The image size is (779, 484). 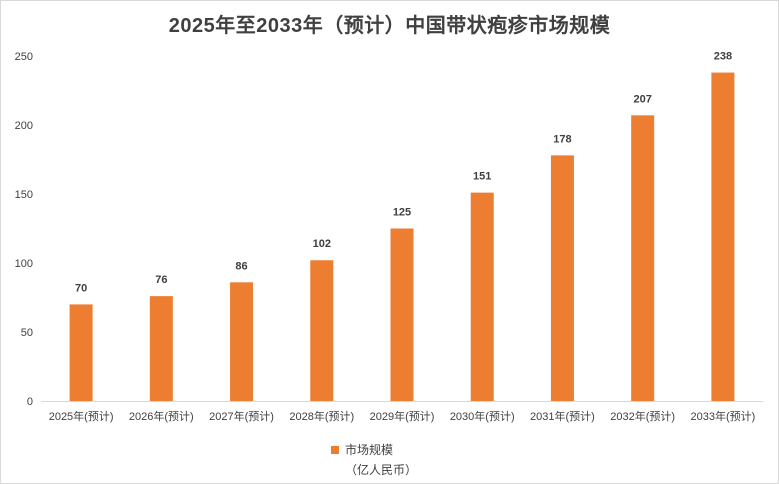 What do you see at coordinates (562, 416) in the screenshot?
I see `x-category-label: 2031年(预计)` at bounding box center [562, 416].